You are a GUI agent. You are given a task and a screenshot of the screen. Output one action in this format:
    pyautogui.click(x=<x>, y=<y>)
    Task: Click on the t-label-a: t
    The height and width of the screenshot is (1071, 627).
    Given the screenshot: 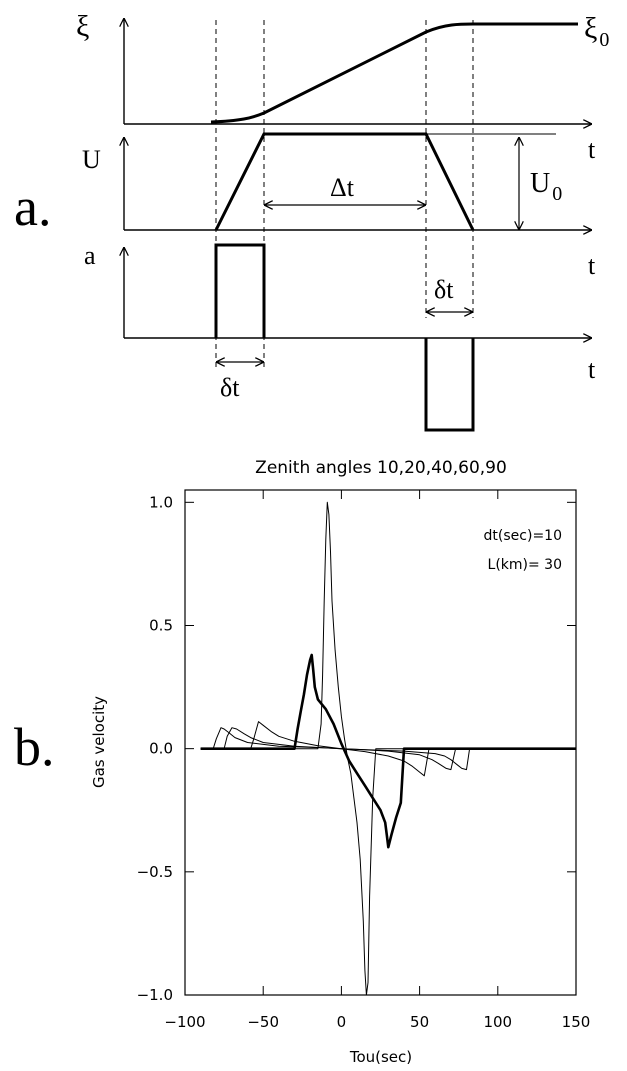 What is the action you would take?
    pyautogui.click(x=592, y=369)
    